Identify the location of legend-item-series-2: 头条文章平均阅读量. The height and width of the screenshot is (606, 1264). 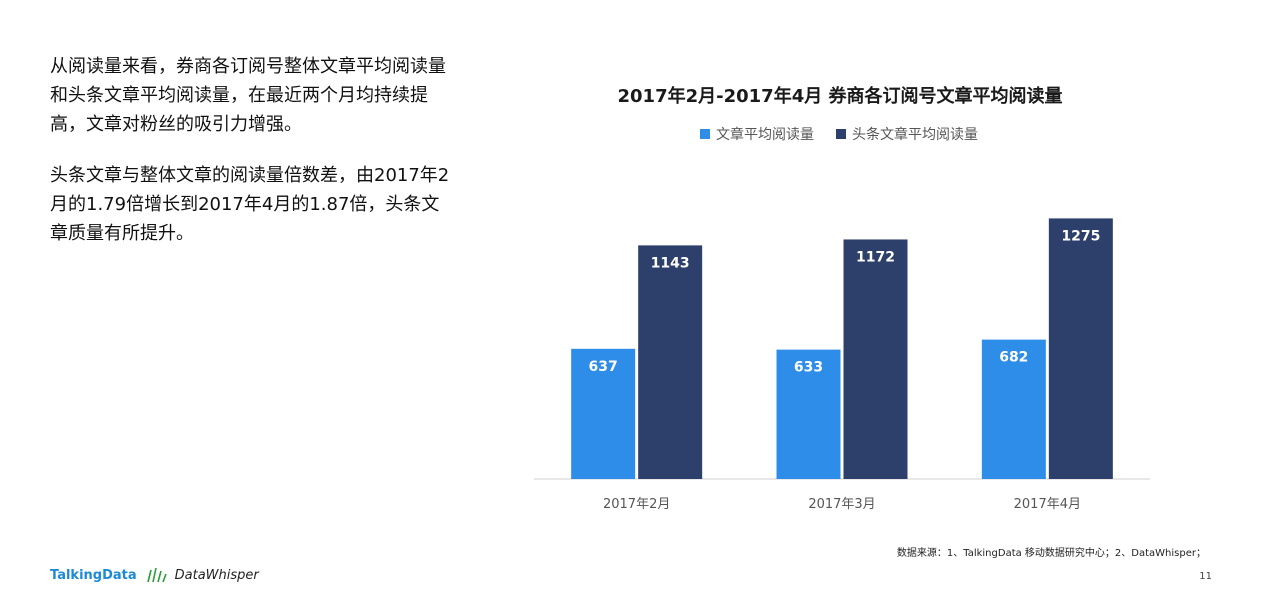
(907, 134).